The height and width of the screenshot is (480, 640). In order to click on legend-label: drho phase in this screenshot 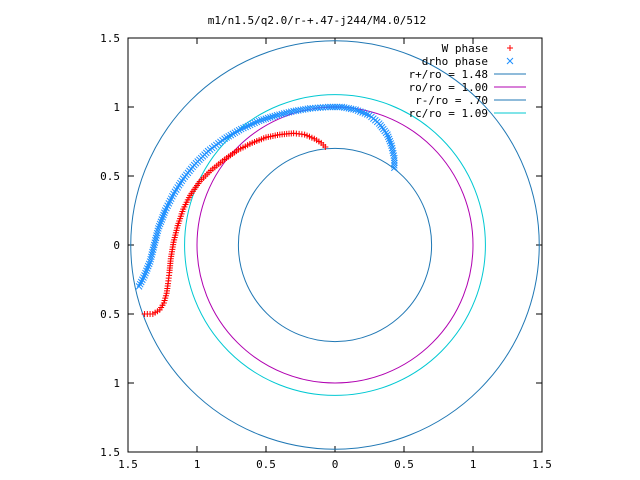, I will do `click(455, 61)`.